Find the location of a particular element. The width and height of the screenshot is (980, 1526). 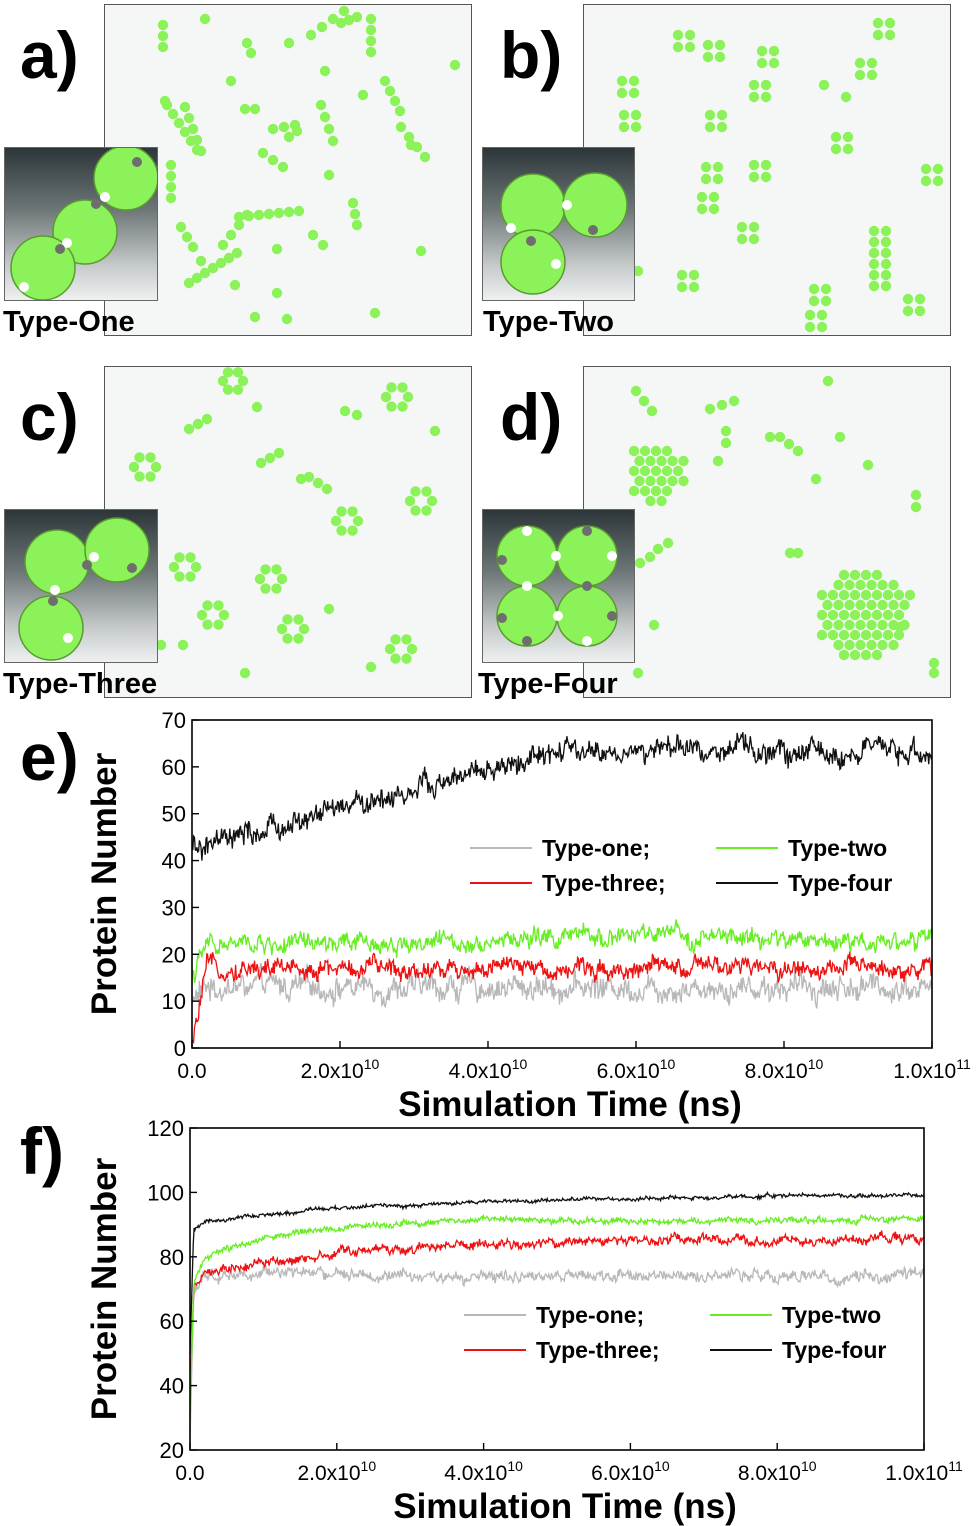

type-two-particle-diagram is located at coordinates (564, 233).